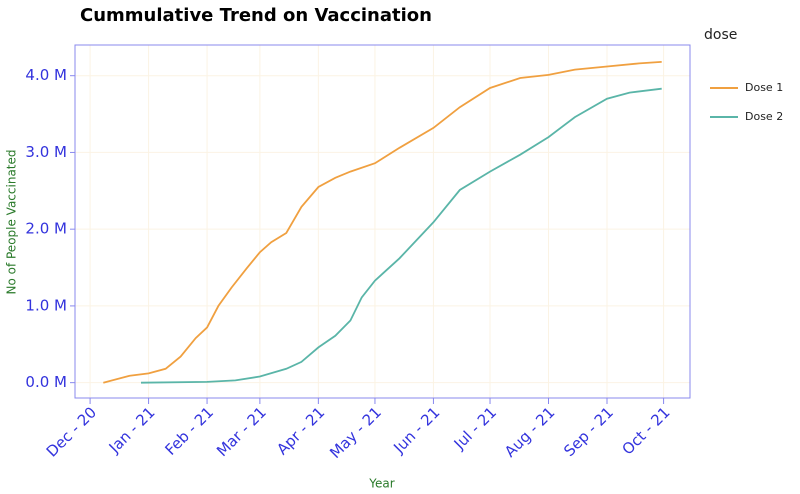 The image size is (800, 494). What do you see at coordinates (241, 431) in the screenshot?
I see `x-tick-label: Mar - 21` at bounding box center [241, 431].